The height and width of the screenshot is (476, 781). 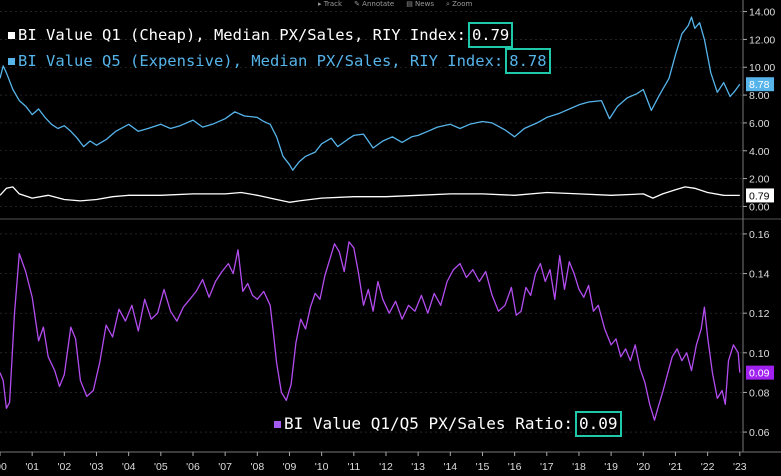 What do you see at coordinates (579, 467) in the screenshot?
I see `x-tick-label: '18` at bounding box center [579, 467].